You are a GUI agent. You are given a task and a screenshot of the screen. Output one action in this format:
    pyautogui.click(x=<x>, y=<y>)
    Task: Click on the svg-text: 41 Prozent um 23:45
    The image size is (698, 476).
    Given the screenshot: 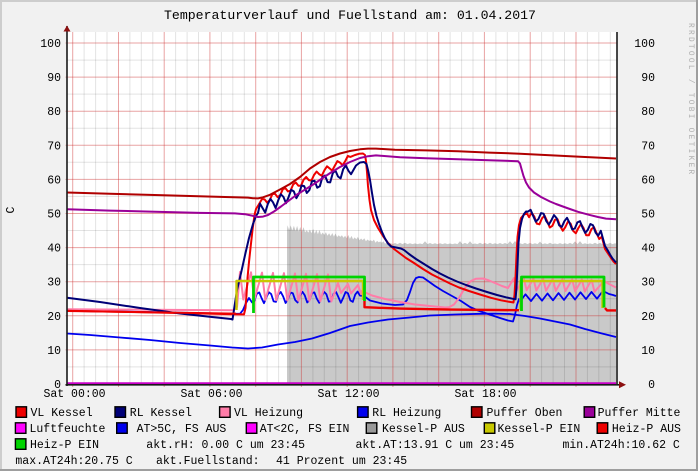 What is the action you would take?
    pyautogui.click(x=341, y=461)
    